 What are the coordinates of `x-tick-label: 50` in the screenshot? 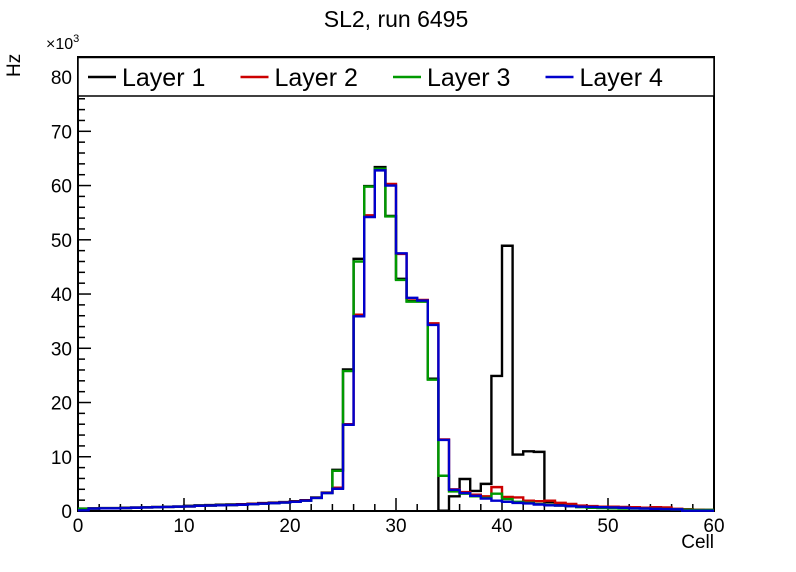 It's located at (607, 526).